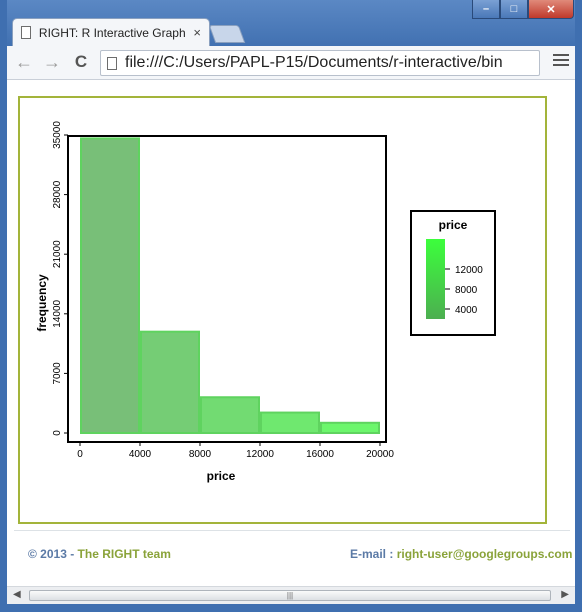 This screenshot has width=582, height=612. Describe the element at coordinates (320, 454) in the screenshot. I see `x-tick-label: 16000` at that location.